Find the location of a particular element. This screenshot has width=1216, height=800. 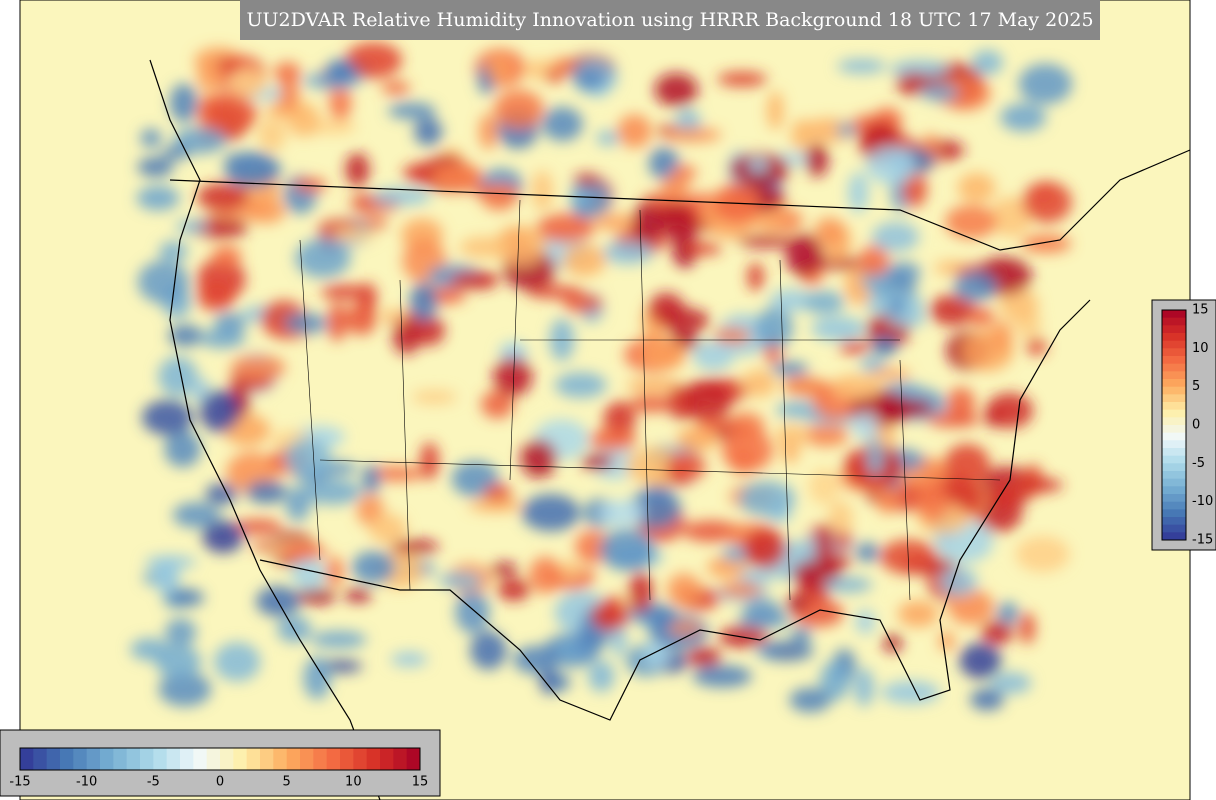

title-box is located at coordinates (670, 20).